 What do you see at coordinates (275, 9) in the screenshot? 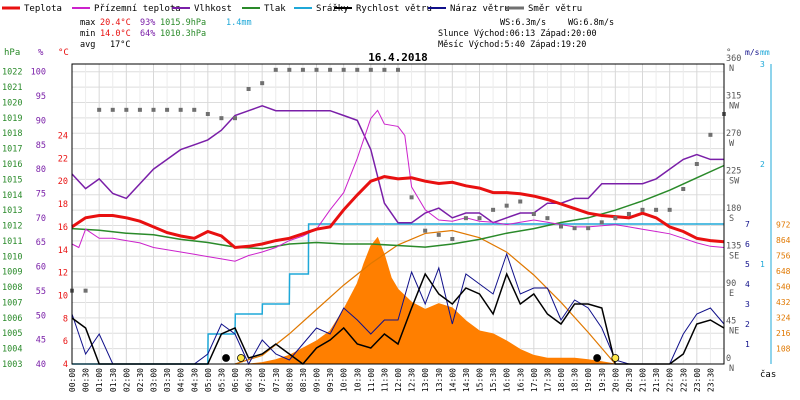
I see `legend-label-tlak: Tlak` at bounding box center [275, 9].